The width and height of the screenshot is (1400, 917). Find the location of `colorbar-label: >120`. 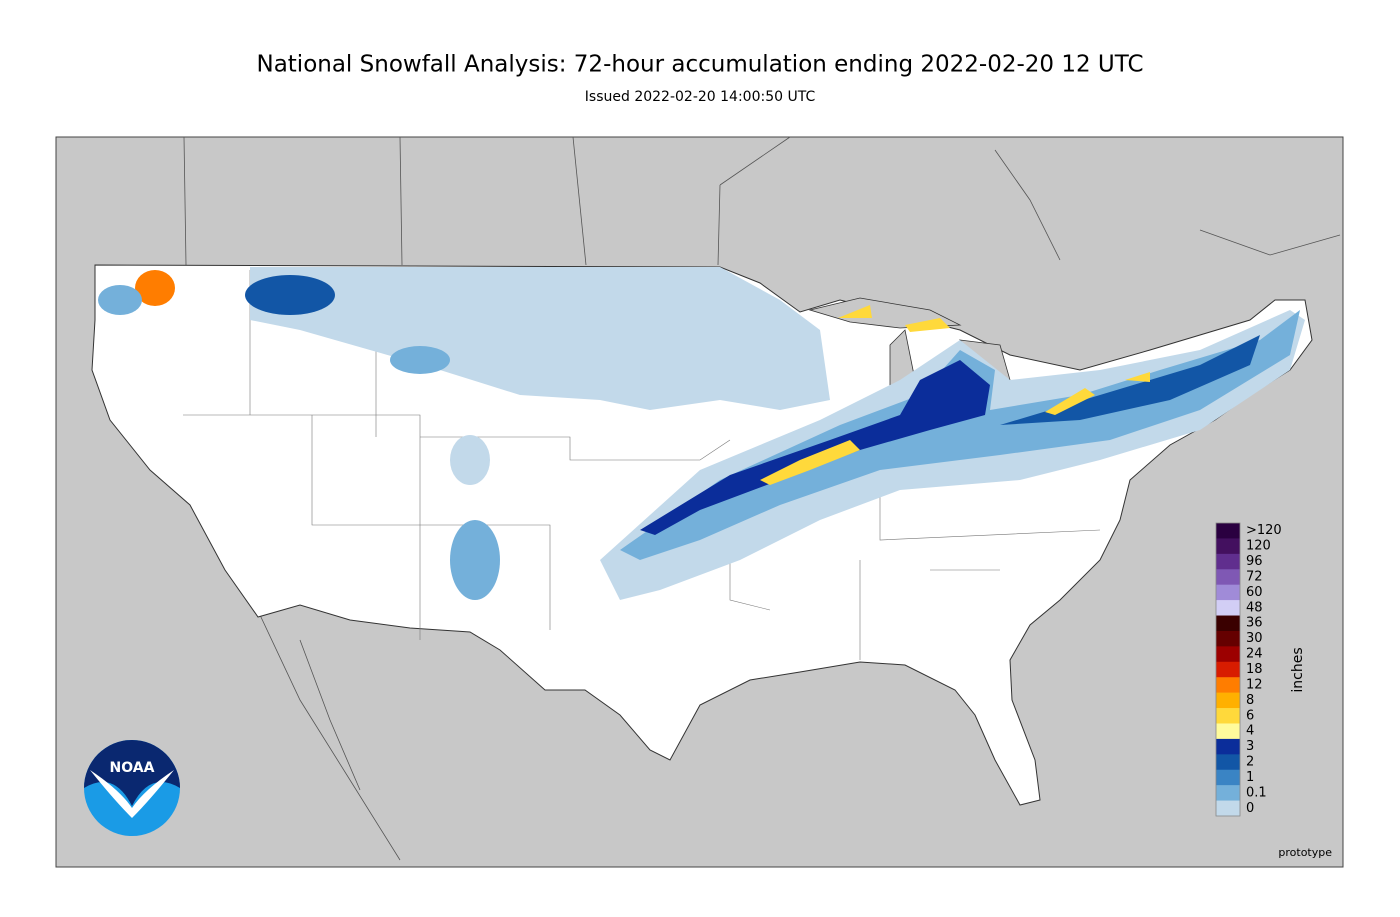

colorbar-label: >120 is located at coordinates (1264, 530).